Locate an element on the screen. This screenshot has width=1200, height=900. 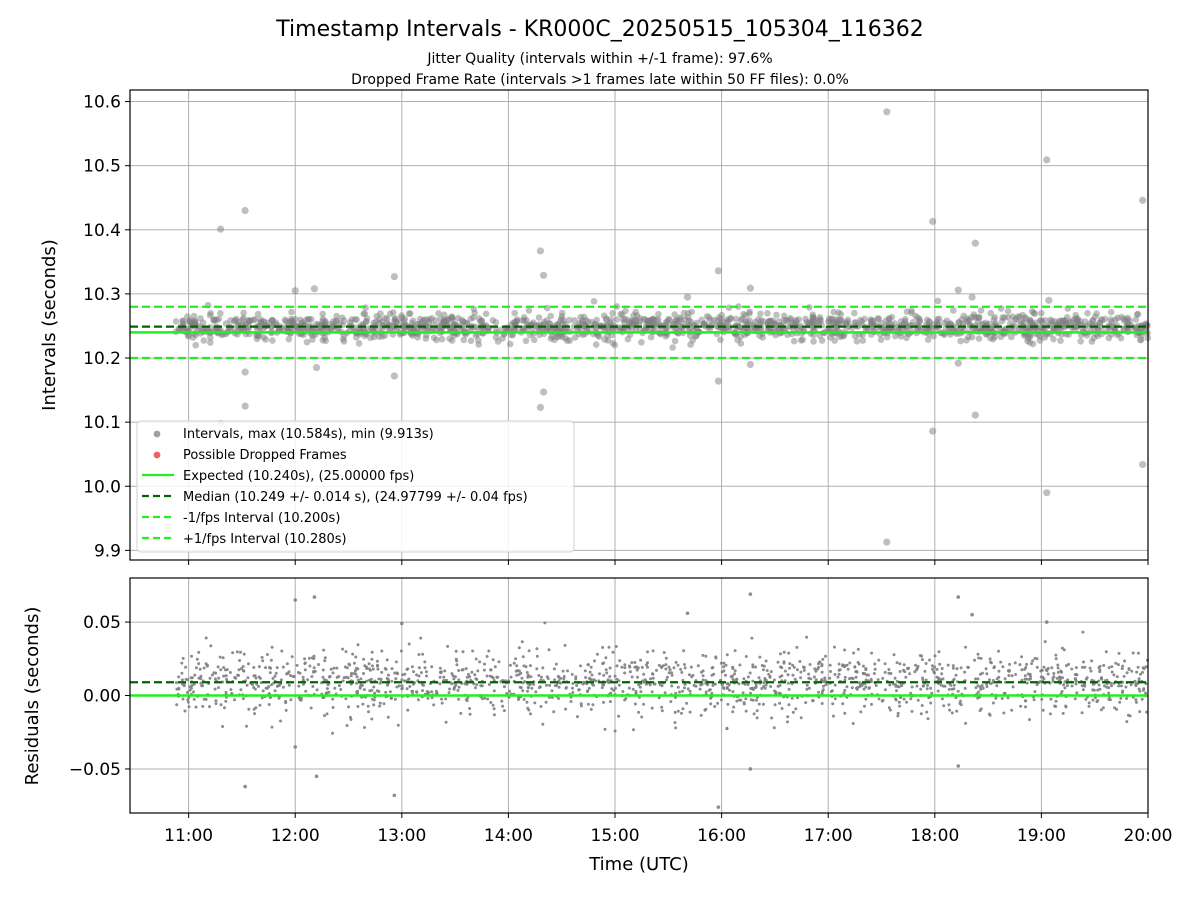
y-tick-label: 0.05 is located at coordinates (102, 623).